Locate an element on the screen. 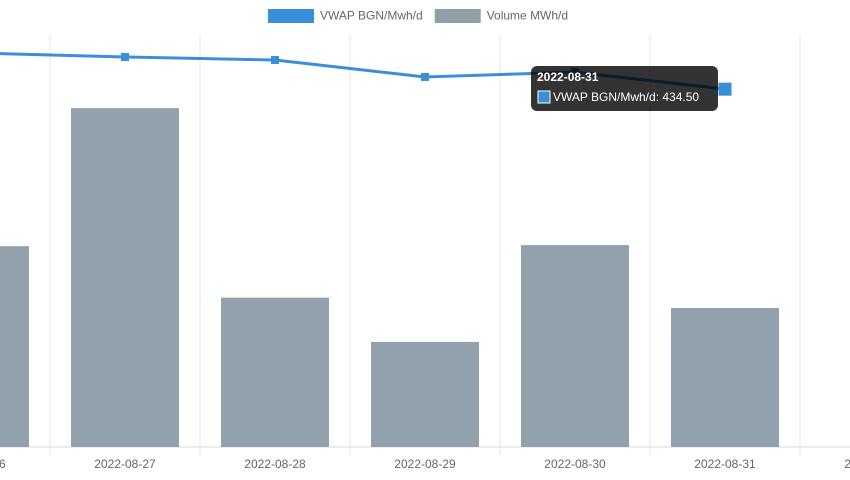 The image size is (850, 480). x-tick-label: 2022-08-27 is located at coordinates (125, 464).